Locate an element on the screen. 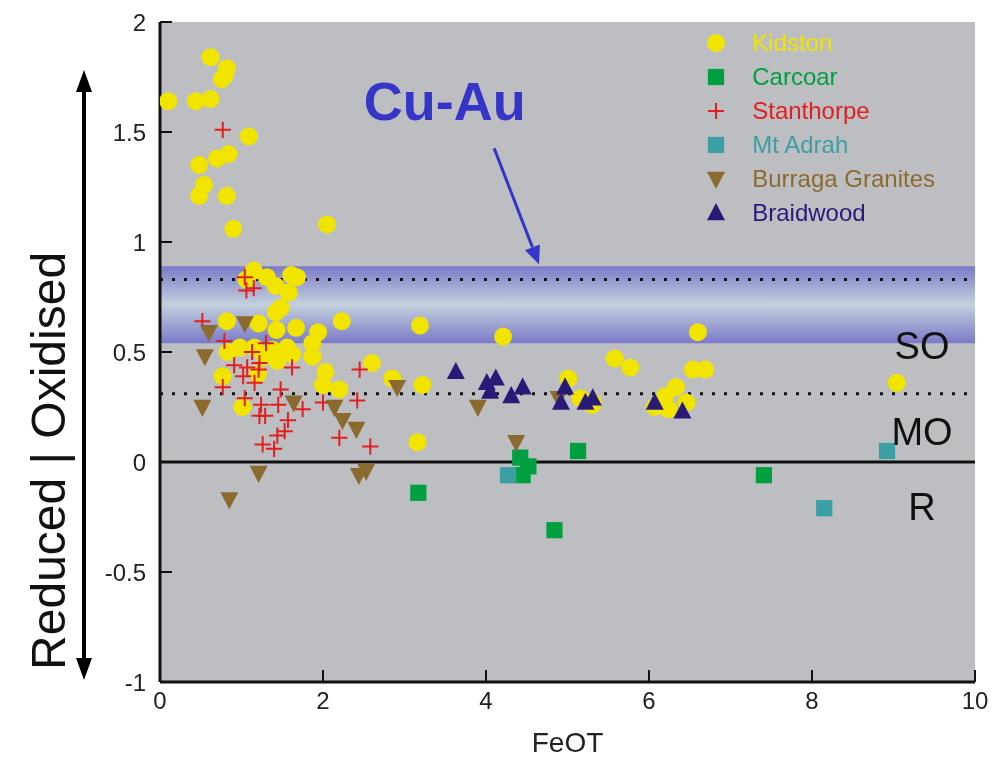 The height and width of the screenshot is (776, 1001). y-tick-label: 2 is located at coordinates (139, 22).